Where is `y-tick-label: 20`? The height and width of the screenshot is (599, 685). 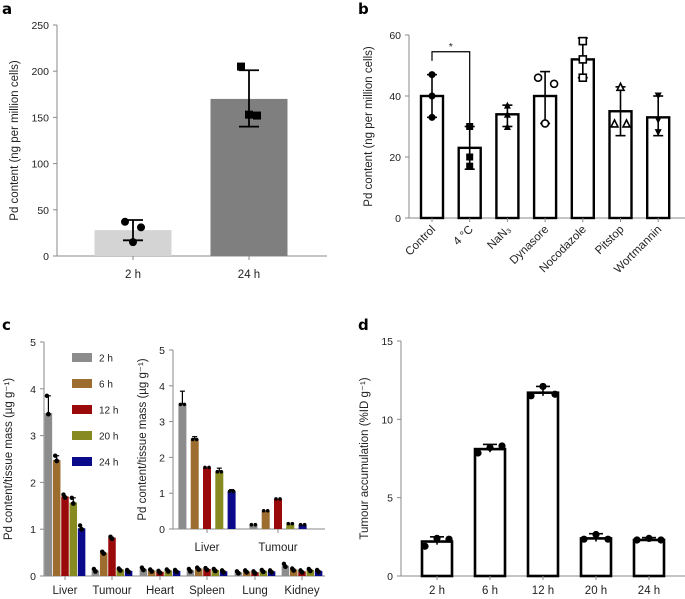
y-tick-label: 20 is located at coordinates (395, 158).